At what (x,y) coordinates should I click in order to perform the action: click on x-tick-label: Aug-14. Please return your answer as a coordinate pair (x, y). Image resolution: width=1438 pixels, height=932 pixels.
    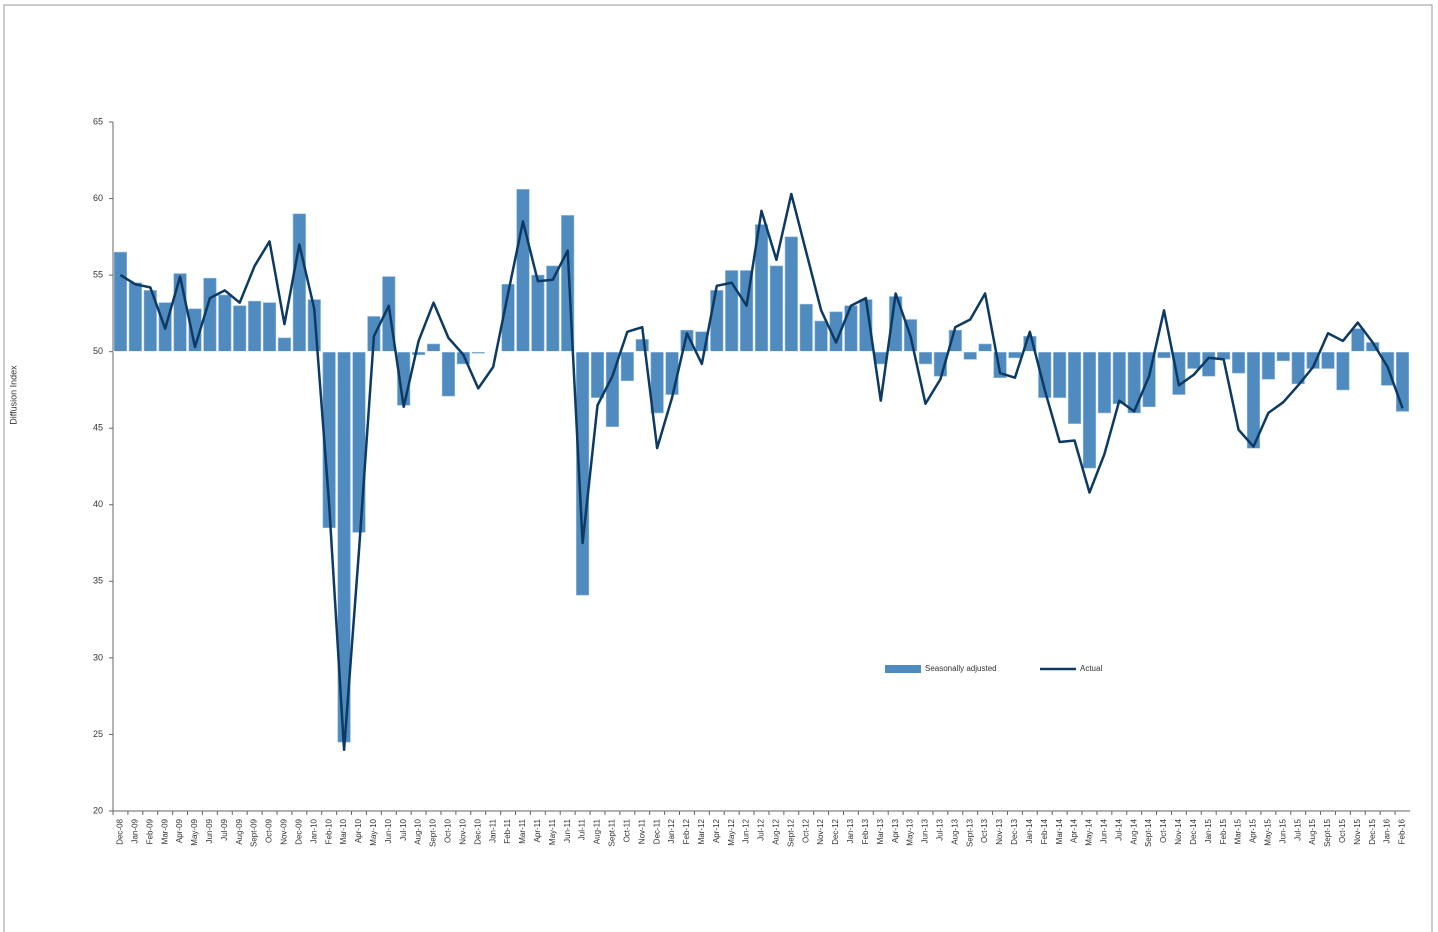
    Looking at the image, I should click on (1133, 831).